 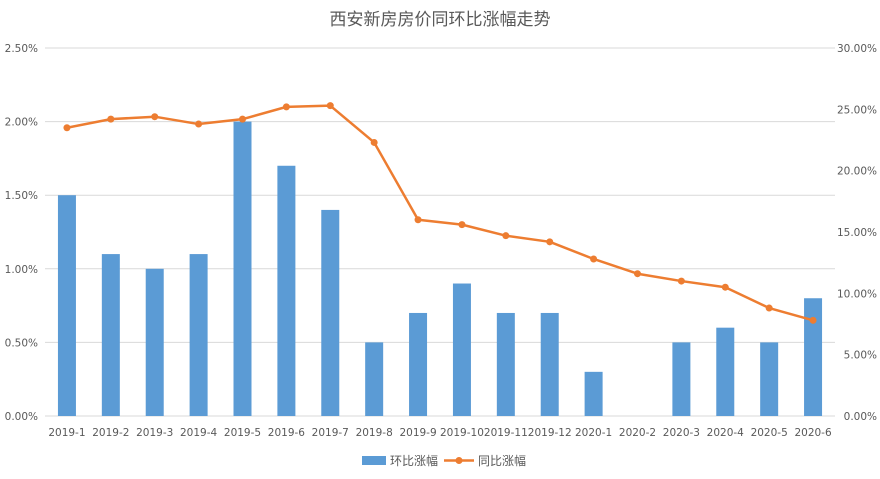 What do you see at coordinates (21, 123) in the screenshot?
I see `y-left-tick-label: 2.00%` at bounding box center [21, 123].